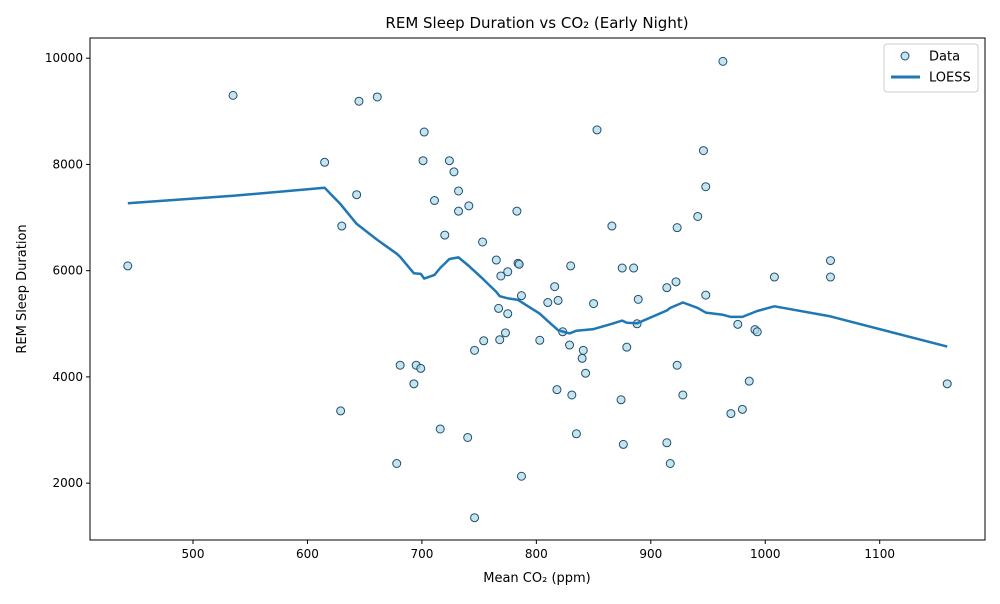 The width and height of the screenshot is (1000, 604). Describe the element at coordinates (67, 483) in the screenshot. I see `y-tick-label: 2000` at that location.